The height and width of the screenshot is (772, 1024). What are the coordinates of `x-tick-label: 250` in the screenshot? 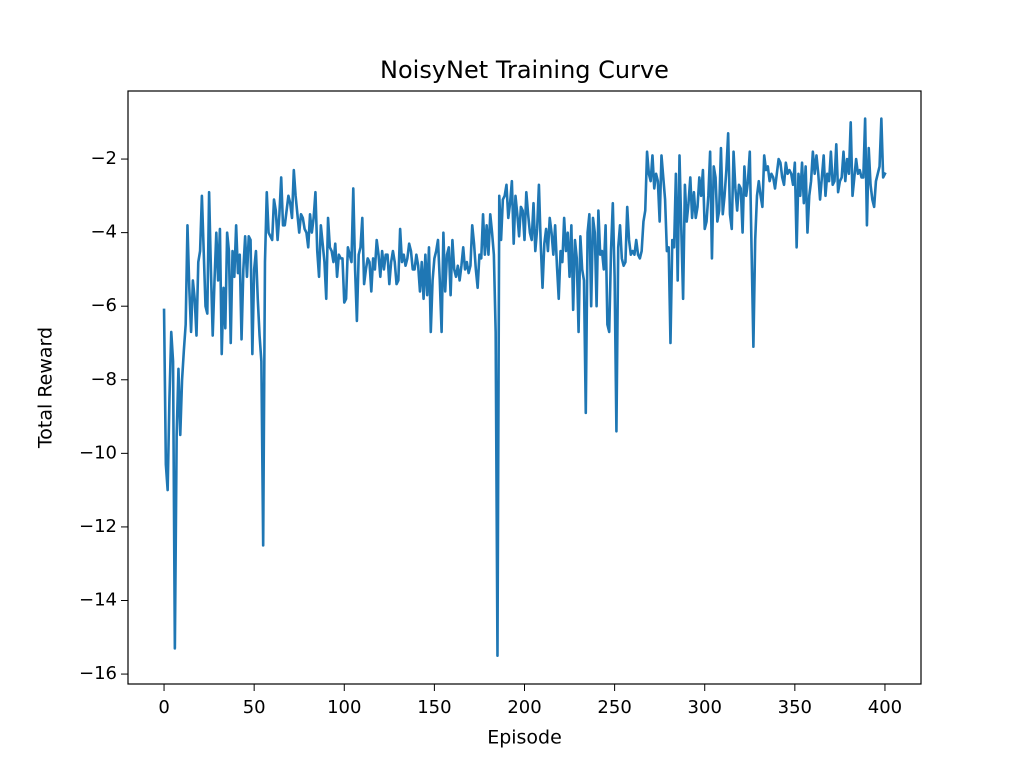 It's located at (614, 707).